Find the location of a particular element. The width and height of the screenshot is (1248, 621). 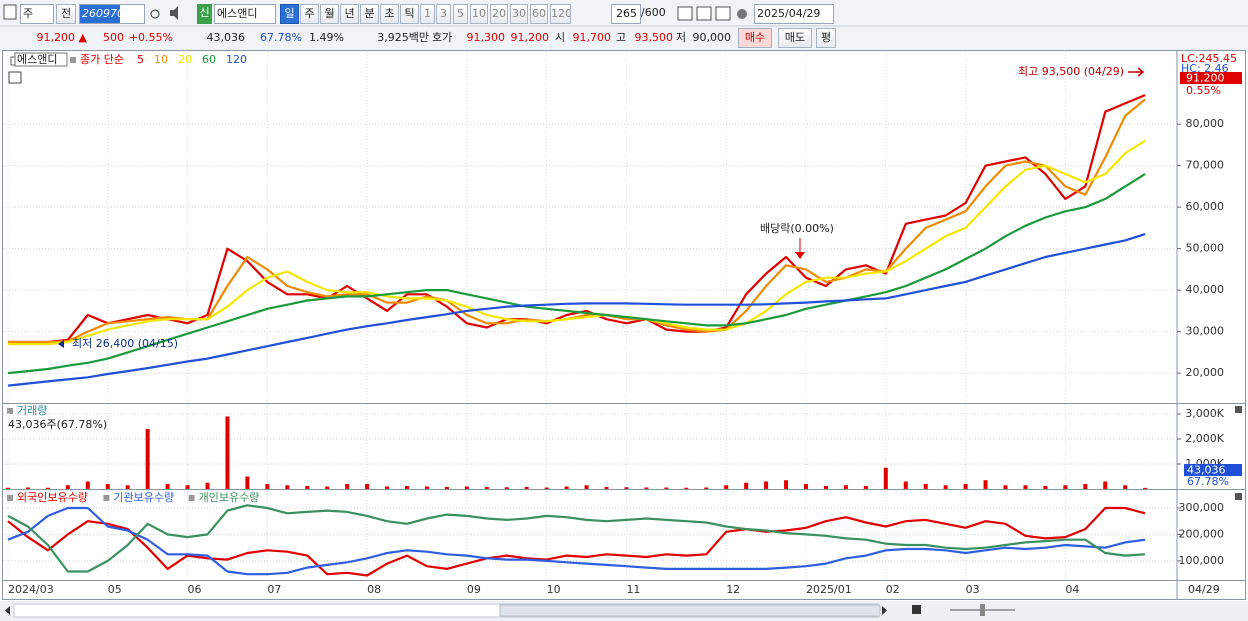

interval-button: 10 is located at coordinates (479, 14).